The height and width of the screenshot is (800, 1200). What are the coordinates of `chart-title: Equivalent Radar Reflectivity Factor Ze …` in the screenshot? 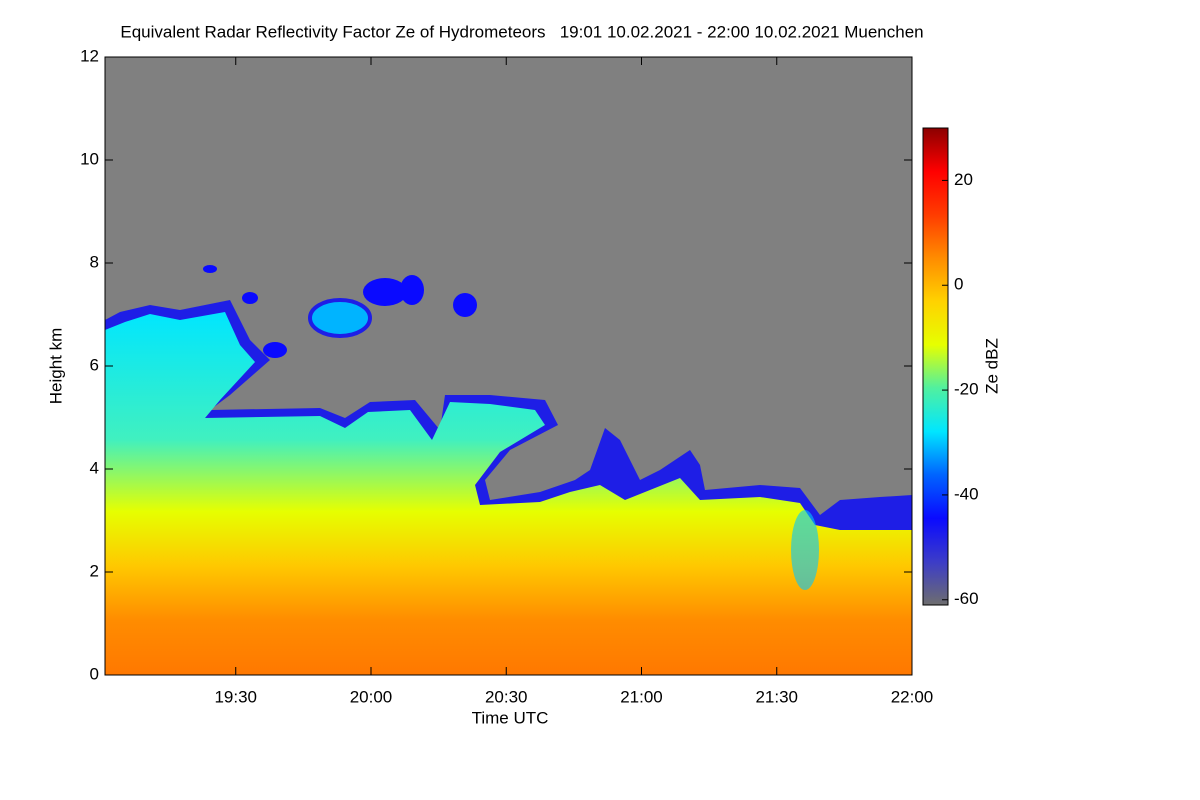 It's located at (521, 31).